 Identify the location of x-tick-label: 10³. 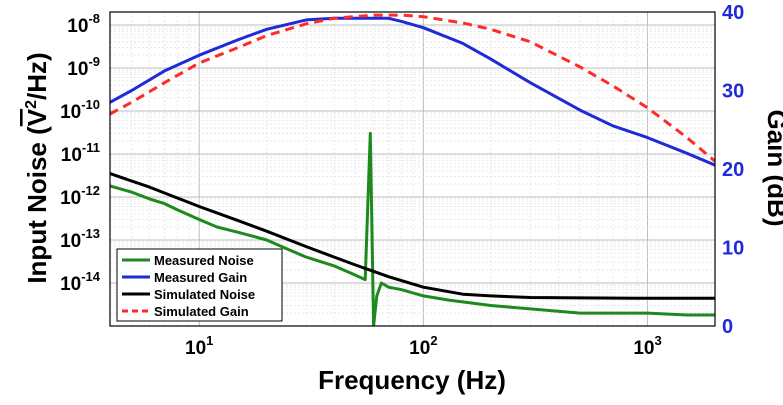
(647, 346).